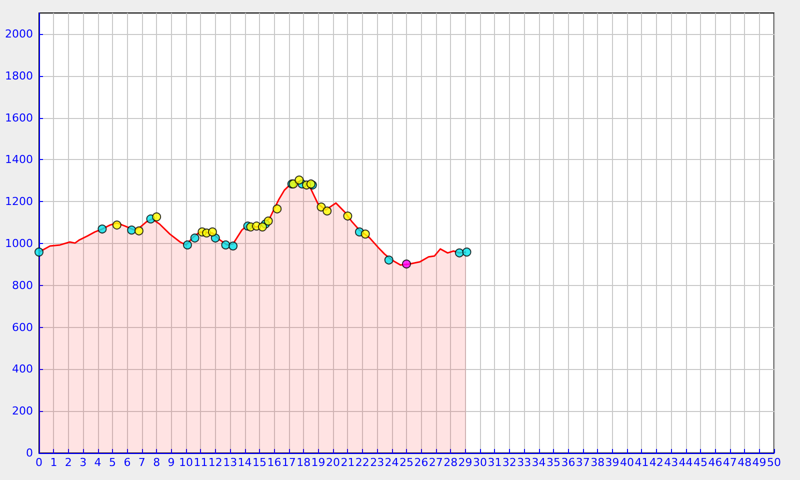 This screenshot has width=800, height=480. What do you see at coordinates (19, 159) in the screenshot?
I see `y-tick-label: 1400` at bounding box center [19, 159].